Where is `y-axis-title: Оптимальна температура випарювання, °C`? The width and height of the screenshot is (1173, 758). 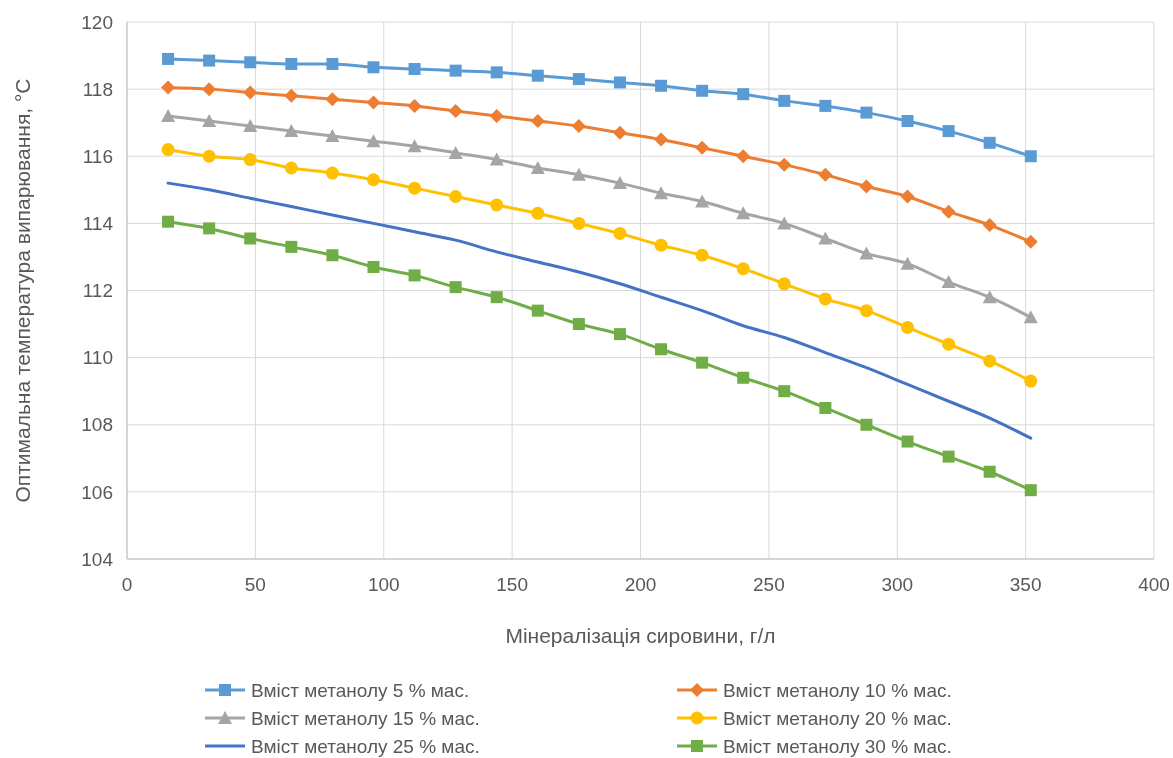 y-axis-title: Оптимальна температура випарювання, °C is located at coordinates (22, 290).